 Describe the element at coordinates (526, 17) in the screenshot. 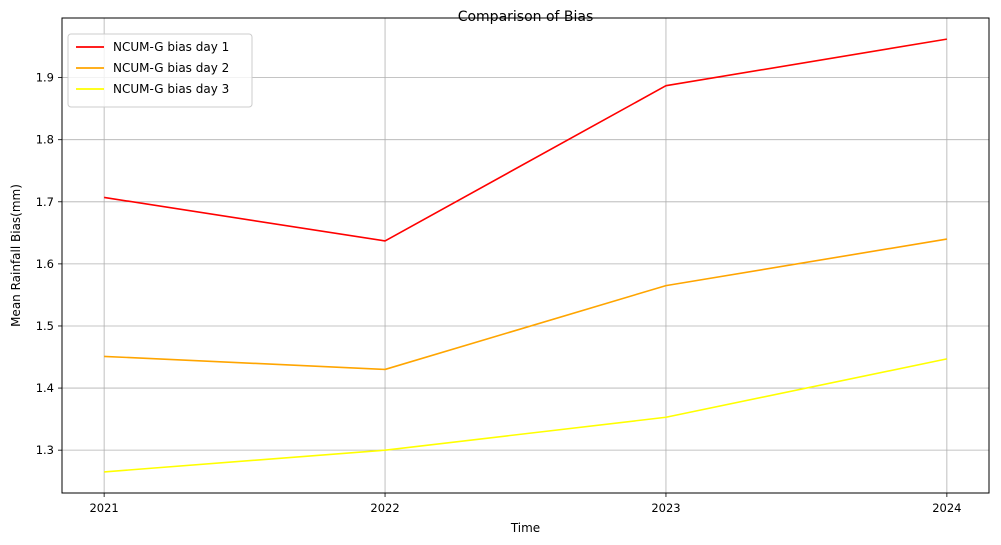

I see `chart-title: Comparison of Bias` at that location.